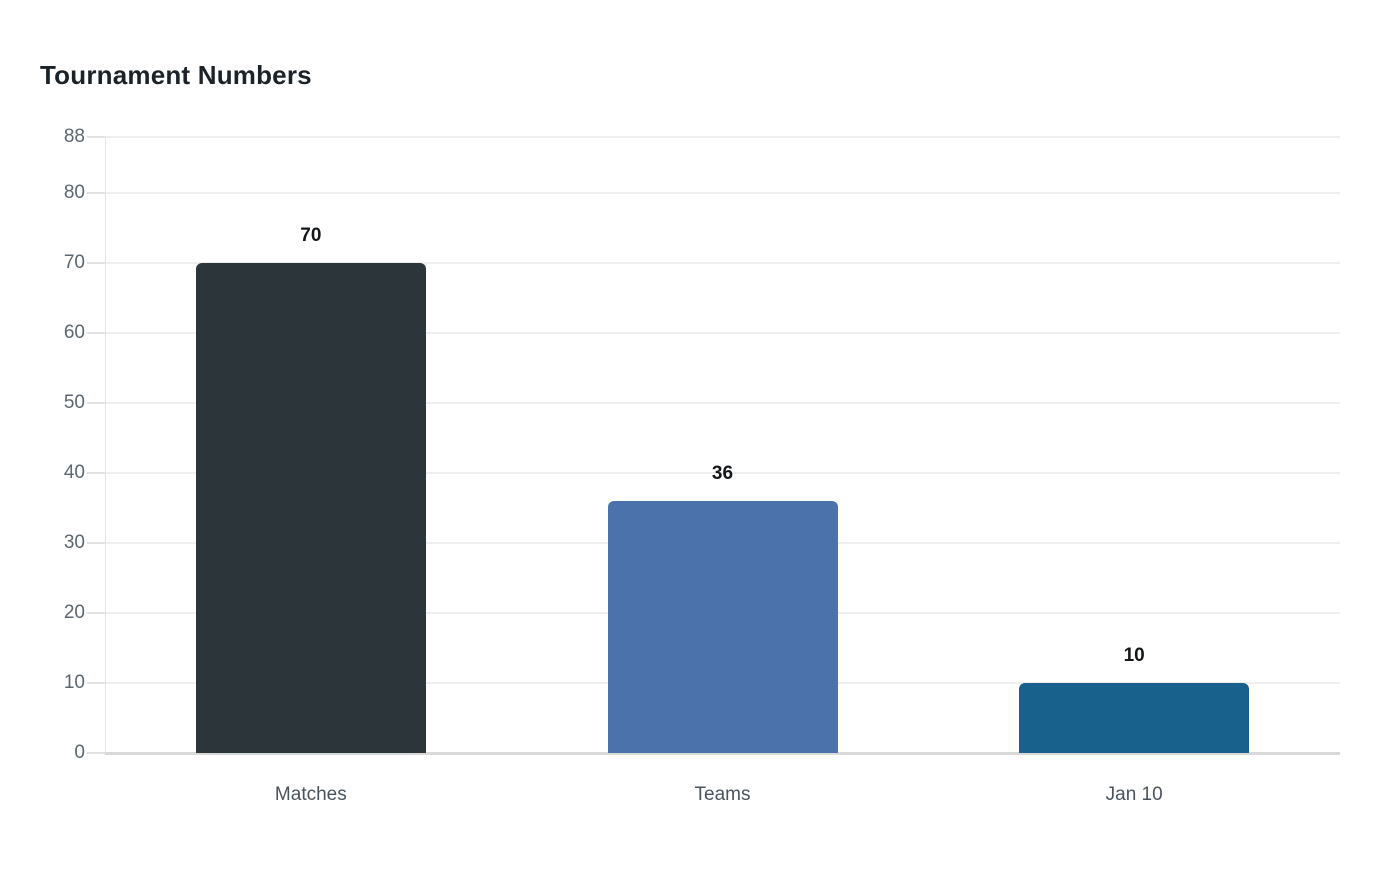  Describe the element at coordinates (74, 136) in the screenshot. I see `y-tick-label: 88` at that location.